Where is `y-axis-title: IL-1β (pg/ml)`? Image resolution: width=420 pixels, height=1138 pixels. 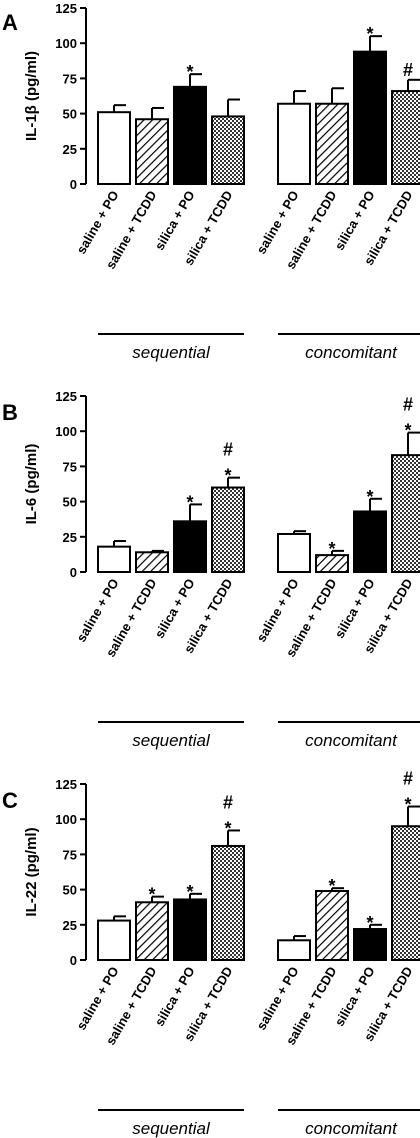 y-axis-title: IL-1β (pg/ml) is located at coordinates (31, 96).